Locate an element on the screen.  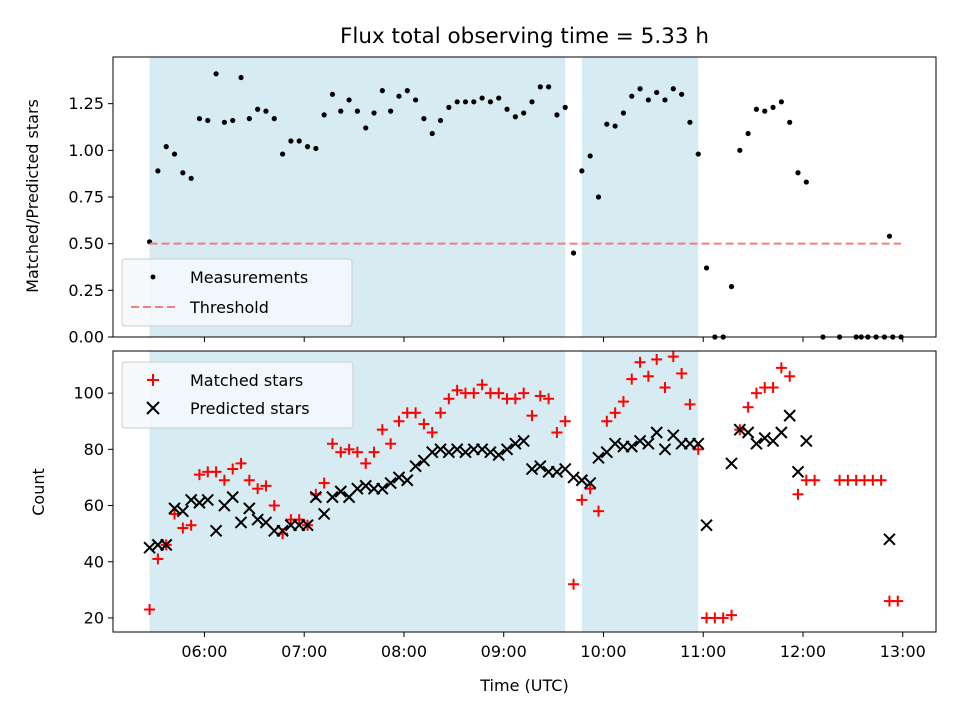
top-ytick-label: 0.25 is located at coordinates (86, 290).